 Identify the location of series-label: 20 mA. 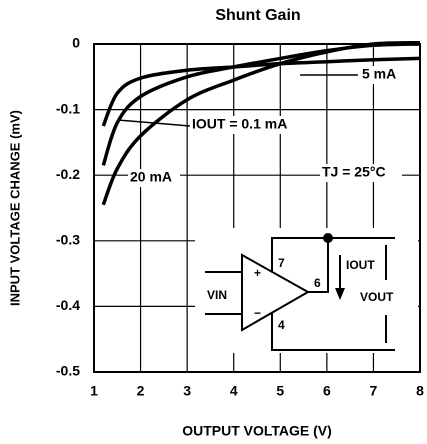
(151, 177).